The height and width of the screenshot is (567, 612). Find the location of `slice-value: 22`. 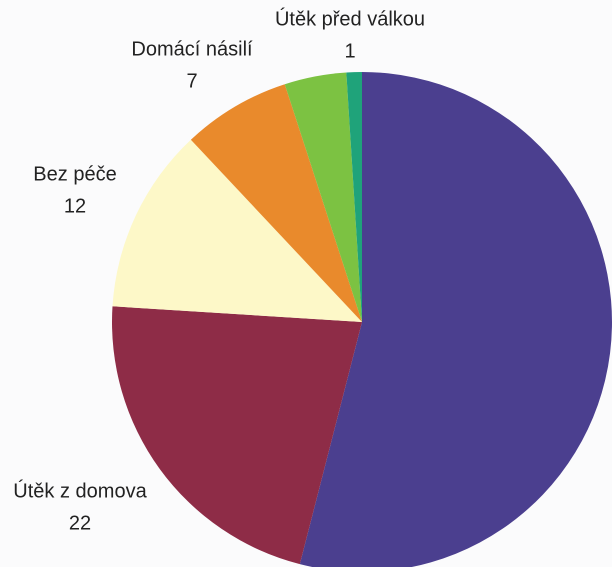

slice-value: 22 is located at coordinates (80, 523).